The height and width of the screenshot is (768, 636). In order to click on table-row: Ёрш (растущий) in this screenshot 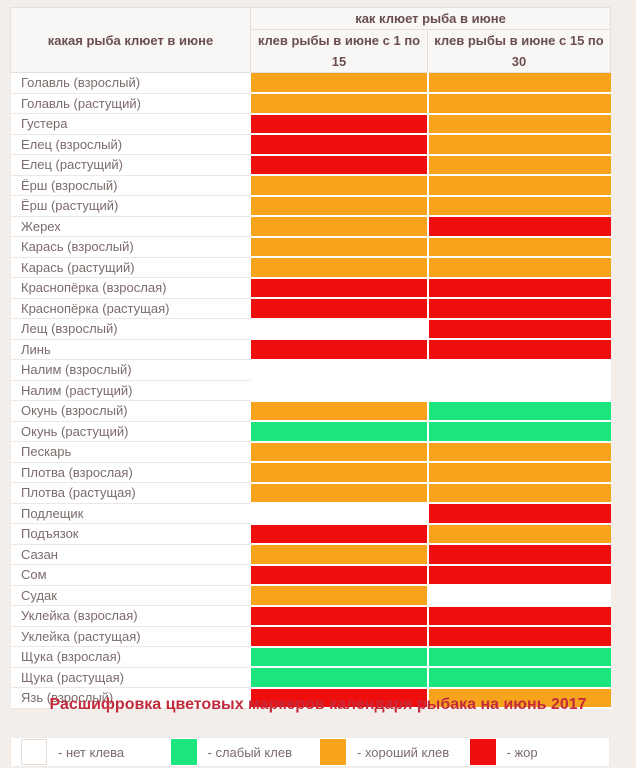, I will do `click(310, 206)`.